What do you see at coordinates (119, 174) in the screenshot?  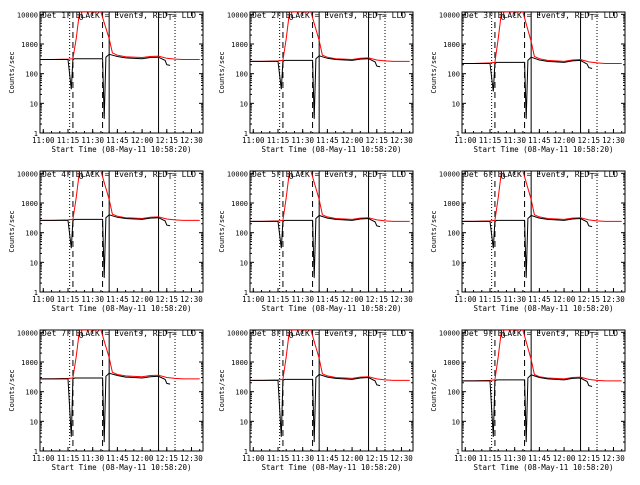 I see `panel-title: Det 4r BLACK = Events, RED = LLD` at bounding box center [119, 174].